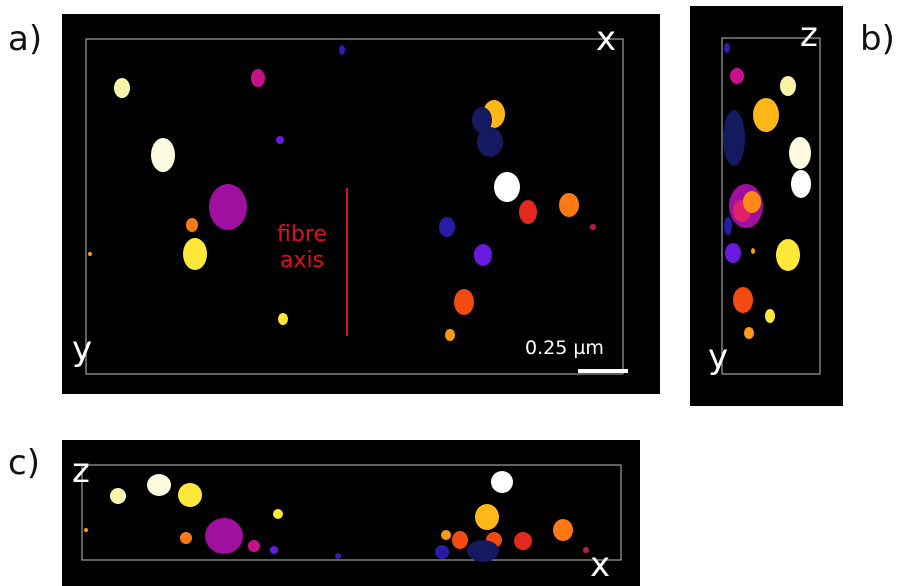 This screenshot has height=586, width=921. I want to click on panel-letter-a: a), so click(25, 39).